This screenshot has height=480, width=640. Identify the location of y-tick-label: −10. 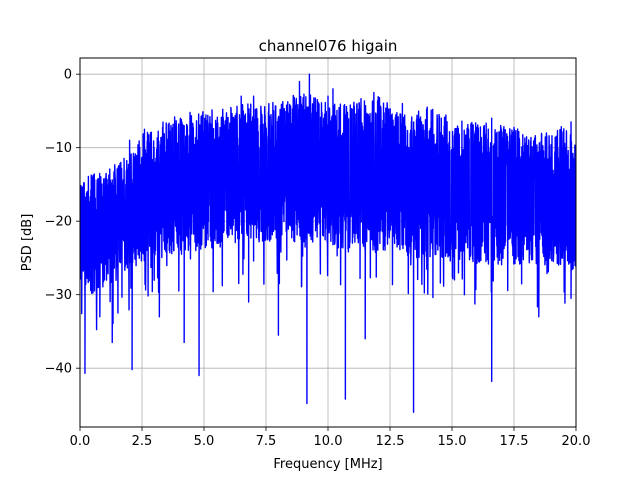
(58, 148).